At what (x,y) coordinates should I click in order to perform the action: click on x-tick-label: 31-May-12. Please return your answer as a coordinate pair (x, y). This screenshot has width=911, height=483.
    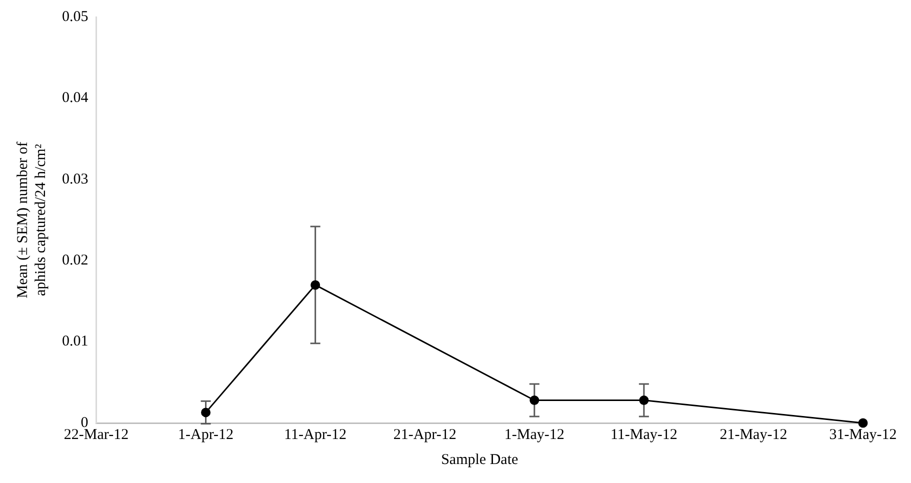
    Looking at the image, I should click on (863, 434).